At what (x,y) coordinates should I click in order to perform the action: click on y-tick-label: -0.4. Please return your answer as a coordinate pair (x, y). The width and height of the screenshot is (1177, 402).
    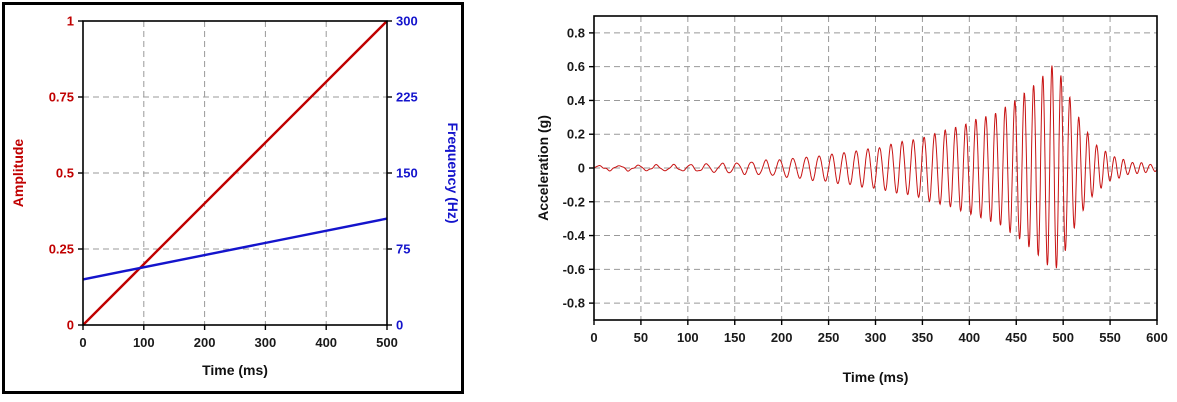
    Looking at the image, I should click on (574, 235).